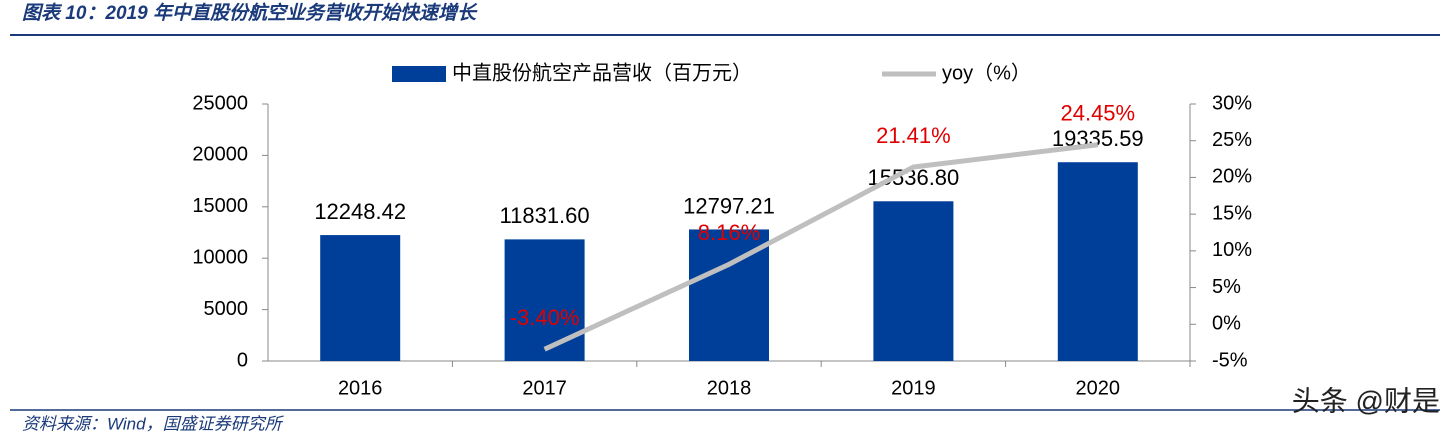 This screenshot has height=439, width=1451. Describe the element at coordinates (1232, 177) in the screenshot. I see `y2-tick-label: 20%` at that location.